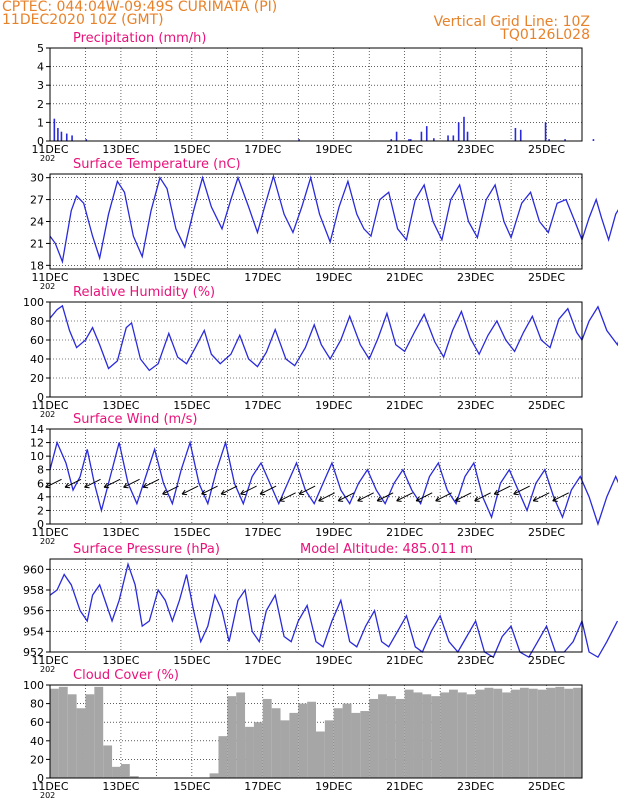 Image resolution: width=618 pixels, height=800 pixels. I want to click on grid-line-note: Vertical Grid Line: 10Z, so click(511, 22).